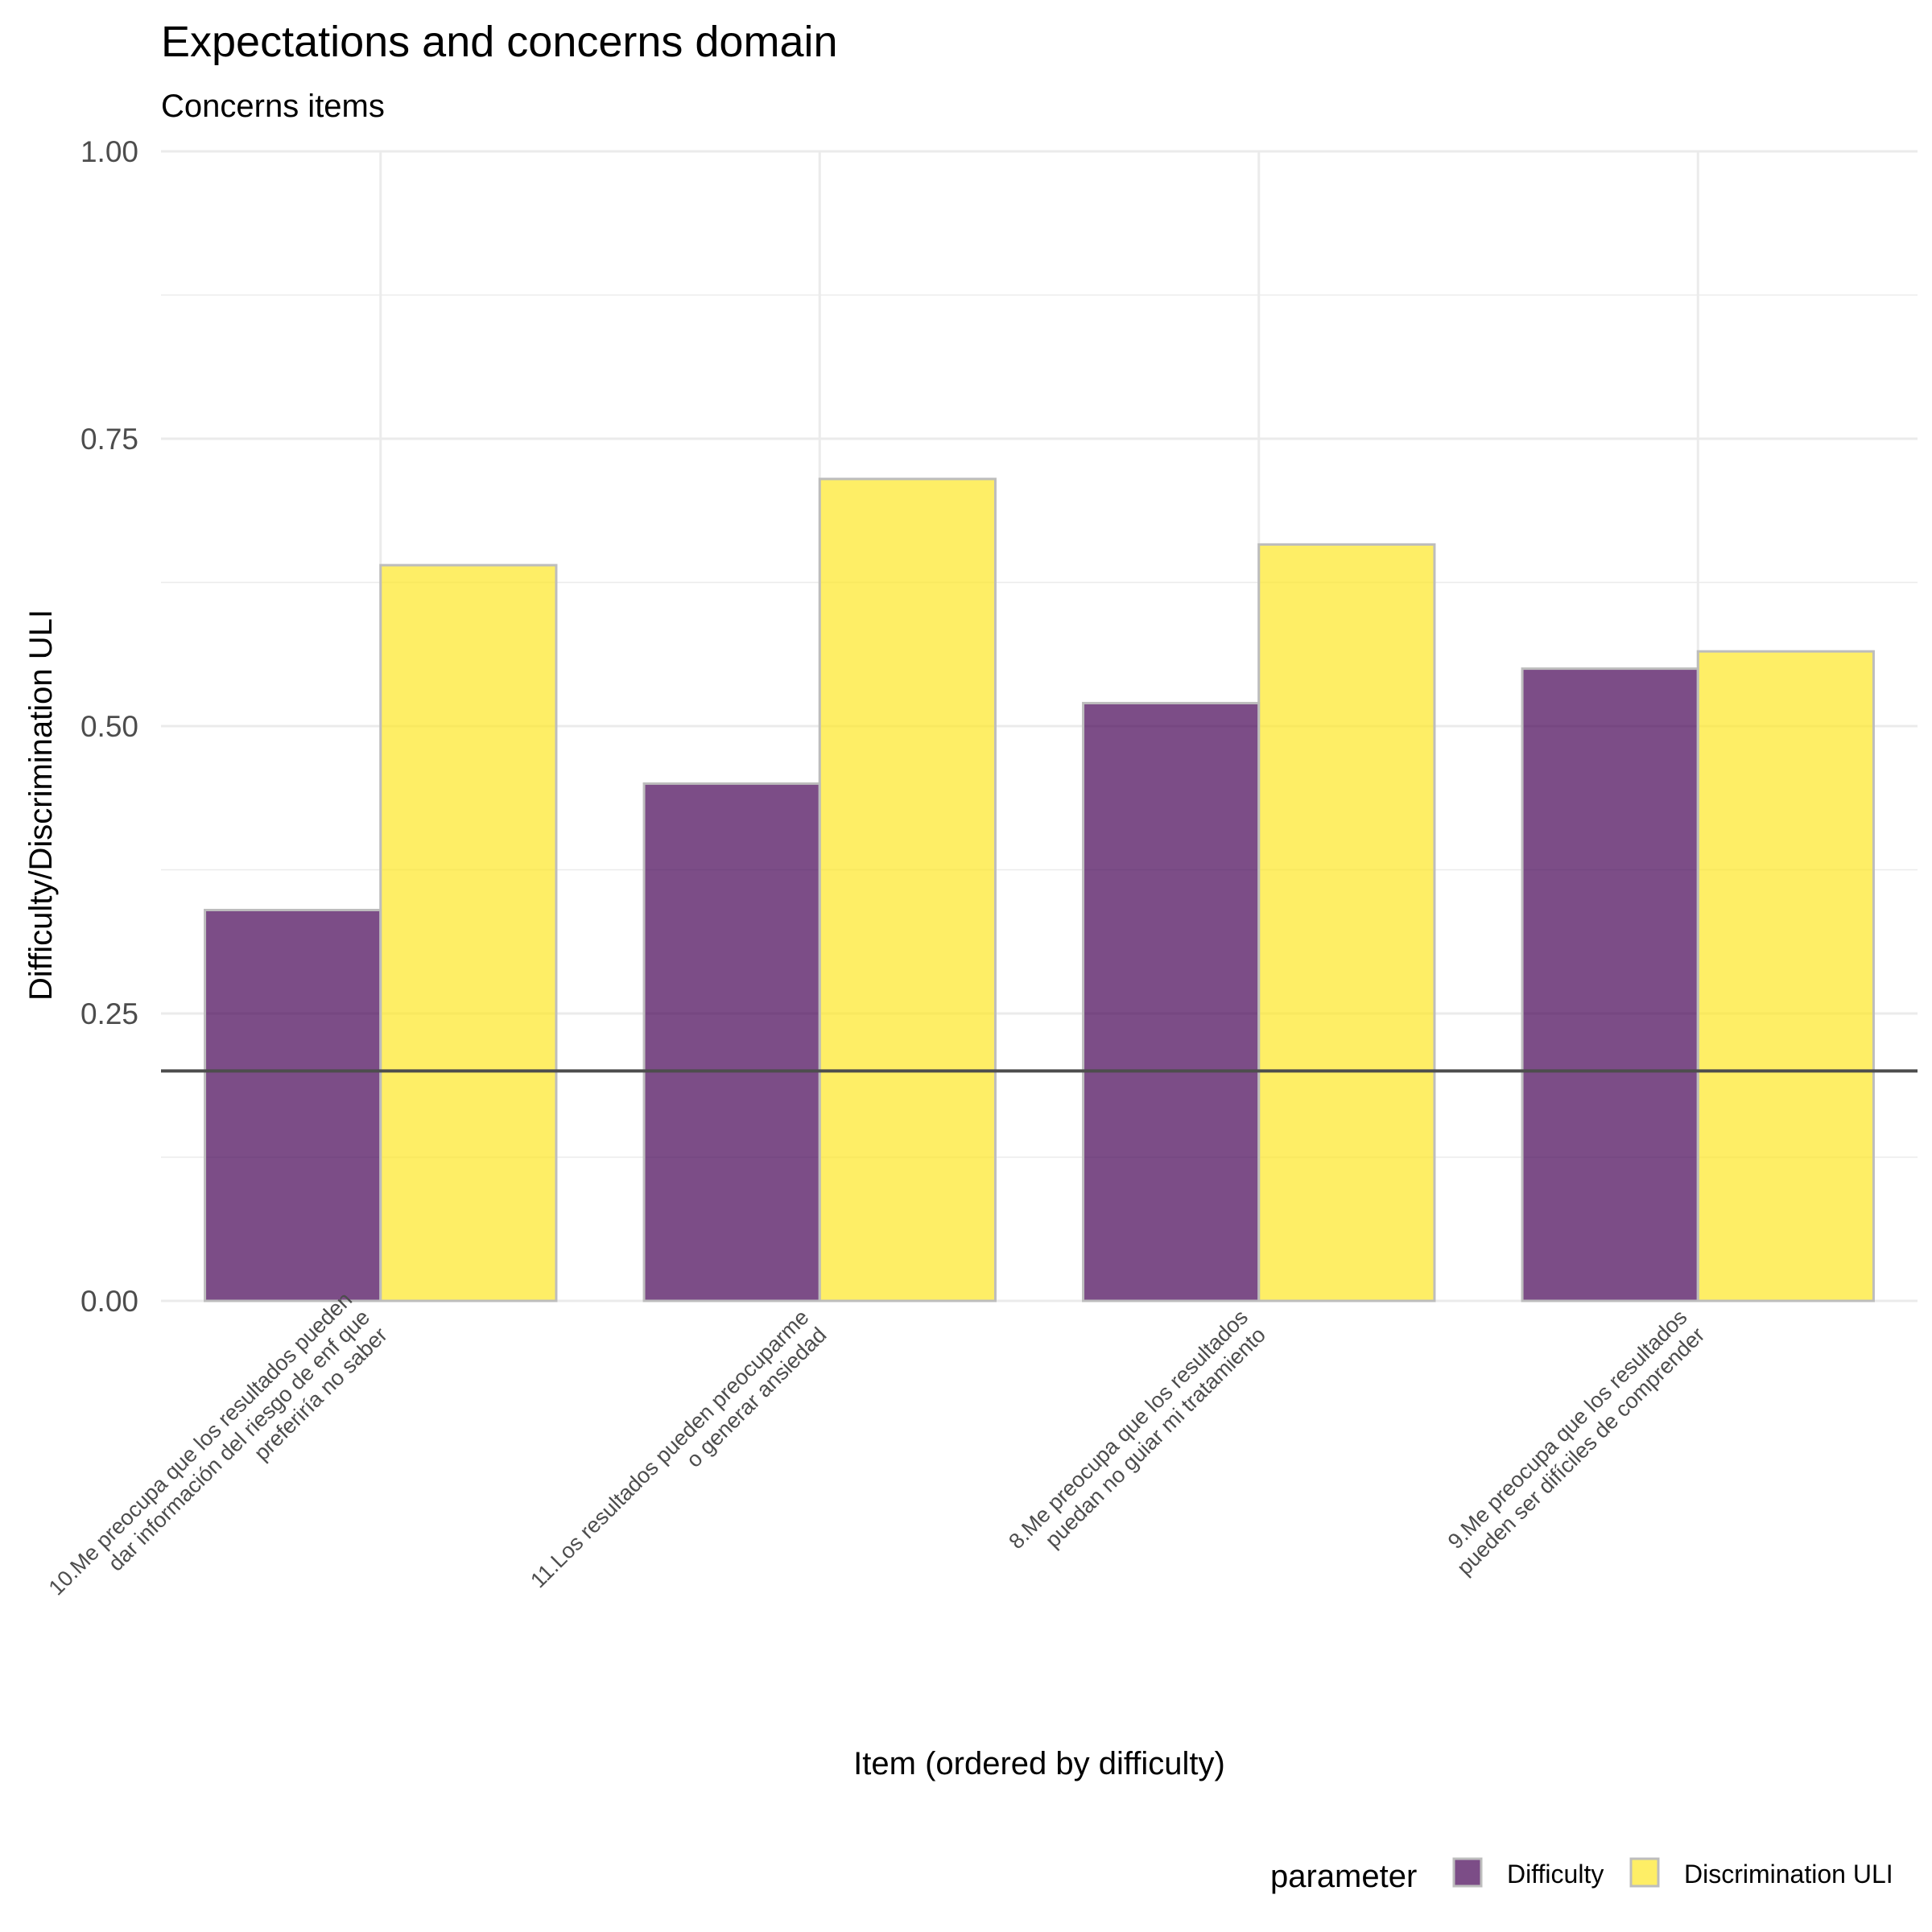 The width and height of the screenshot is (1932, 1932). What do you see at coordinates (1567, 1429) in the screenshot?
I see `x-tick-label-line: 9.Me preocupa que los resultados` at bounding box center [1567, 1429].